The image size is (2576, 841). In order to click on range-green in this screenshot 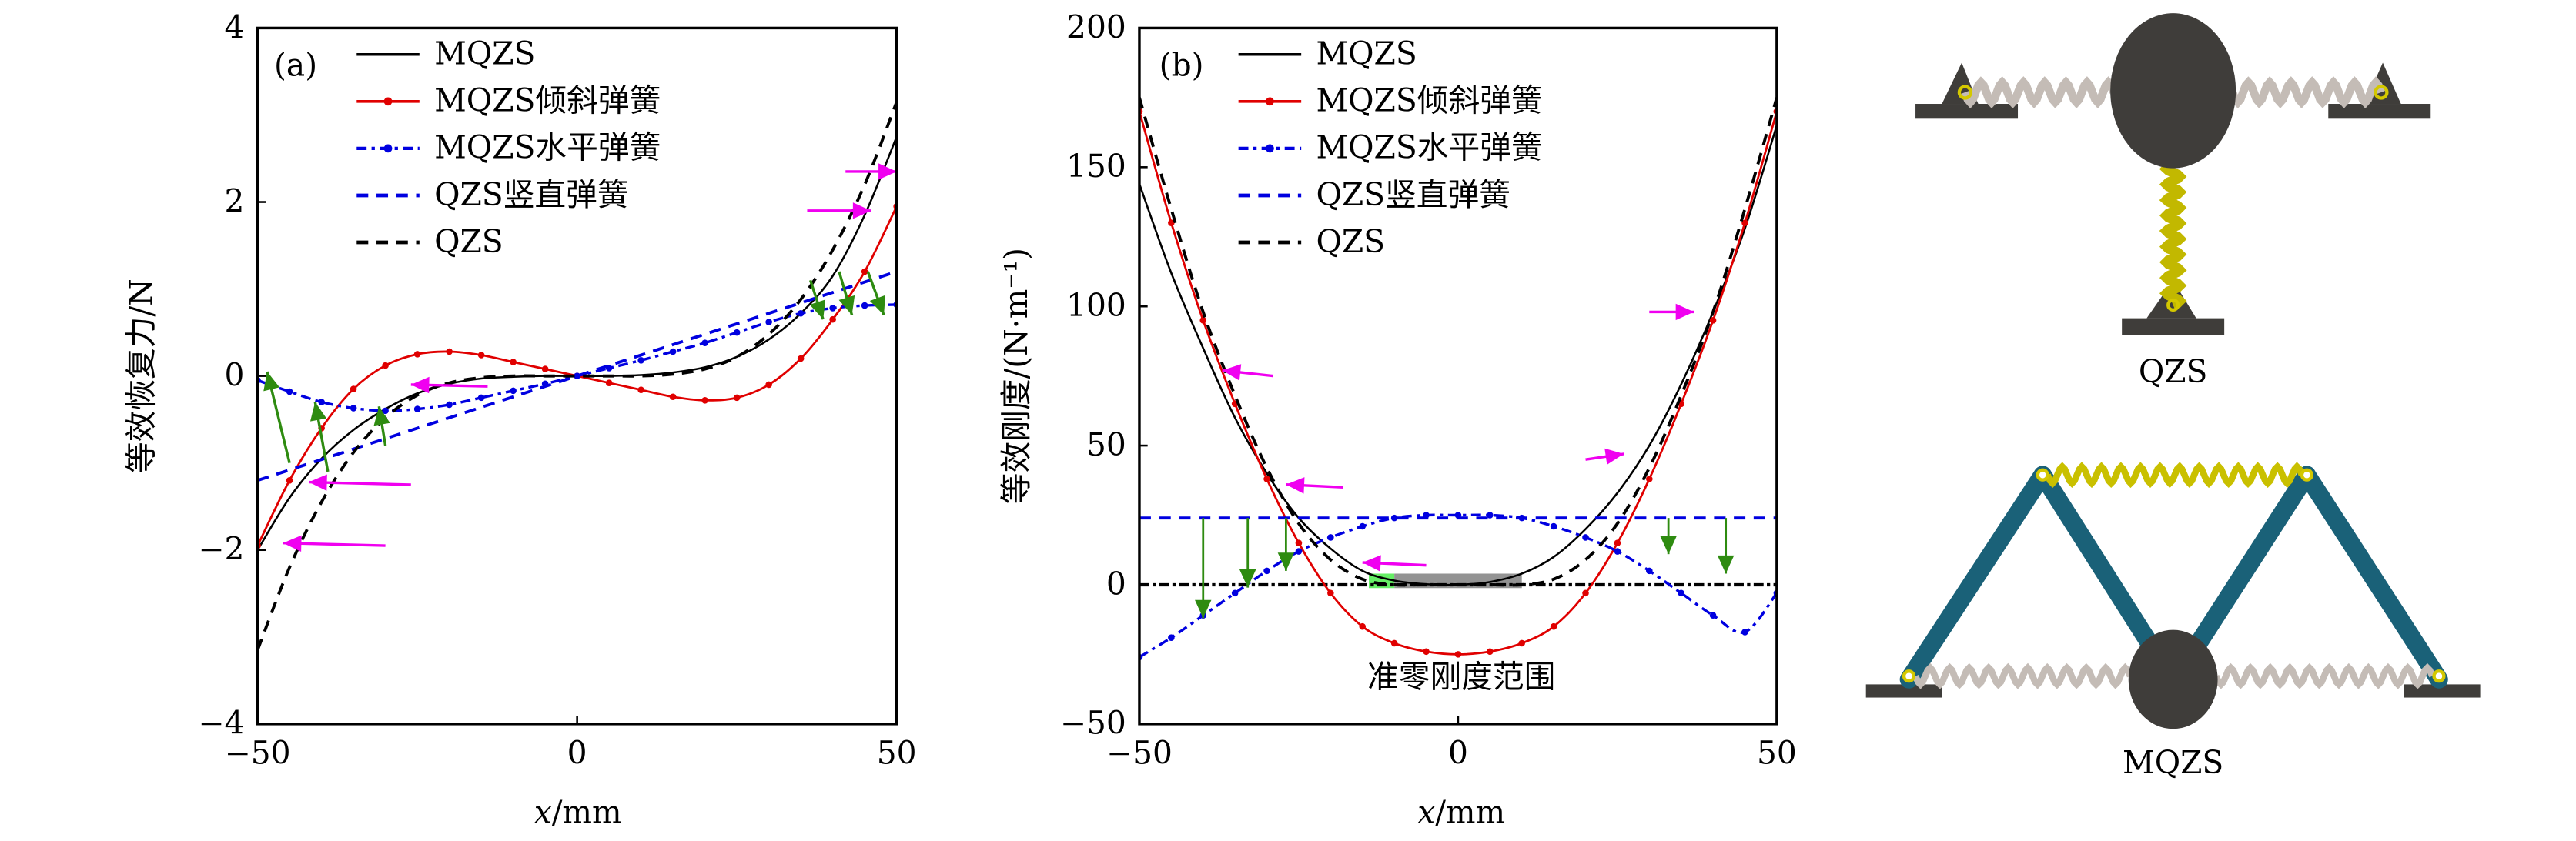, I will do `click(1382, 581)`.